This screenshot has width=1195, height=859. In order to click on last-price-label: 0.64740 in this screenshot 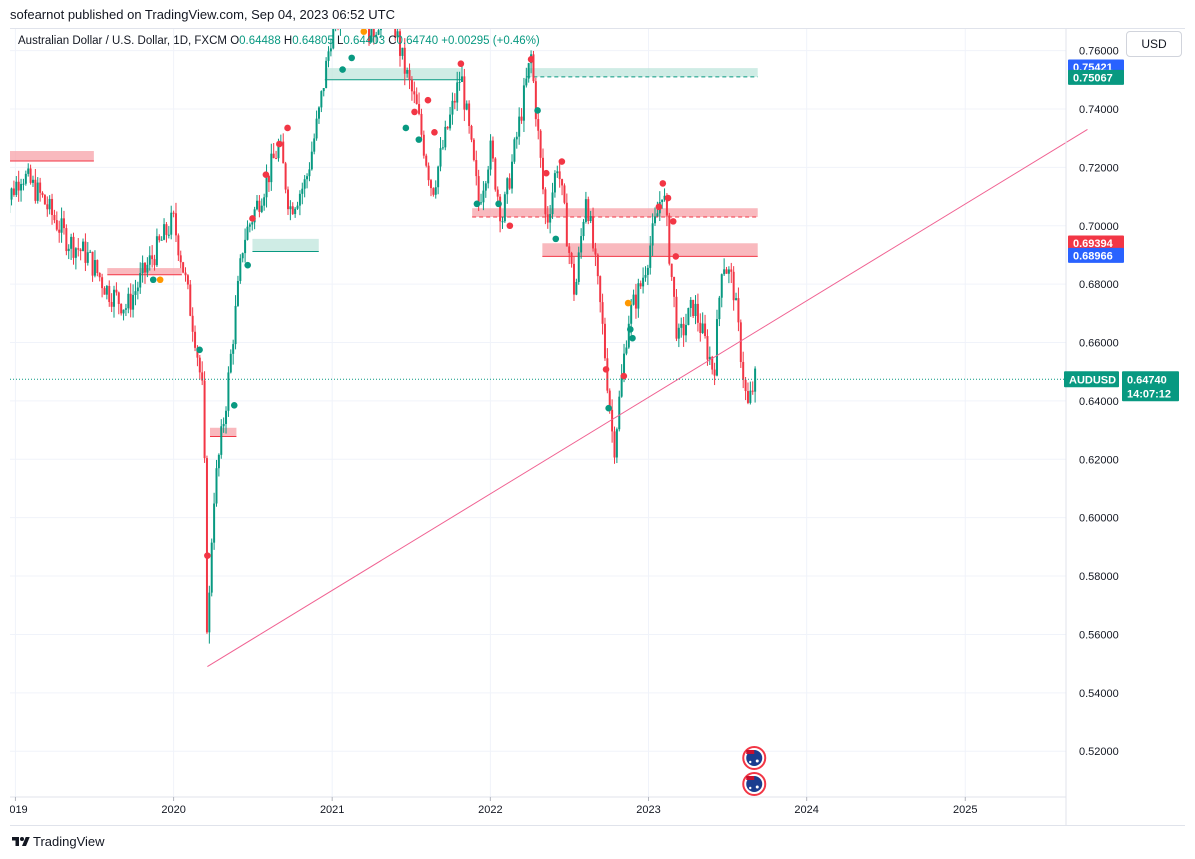, I will do `click(1147, 380)`.